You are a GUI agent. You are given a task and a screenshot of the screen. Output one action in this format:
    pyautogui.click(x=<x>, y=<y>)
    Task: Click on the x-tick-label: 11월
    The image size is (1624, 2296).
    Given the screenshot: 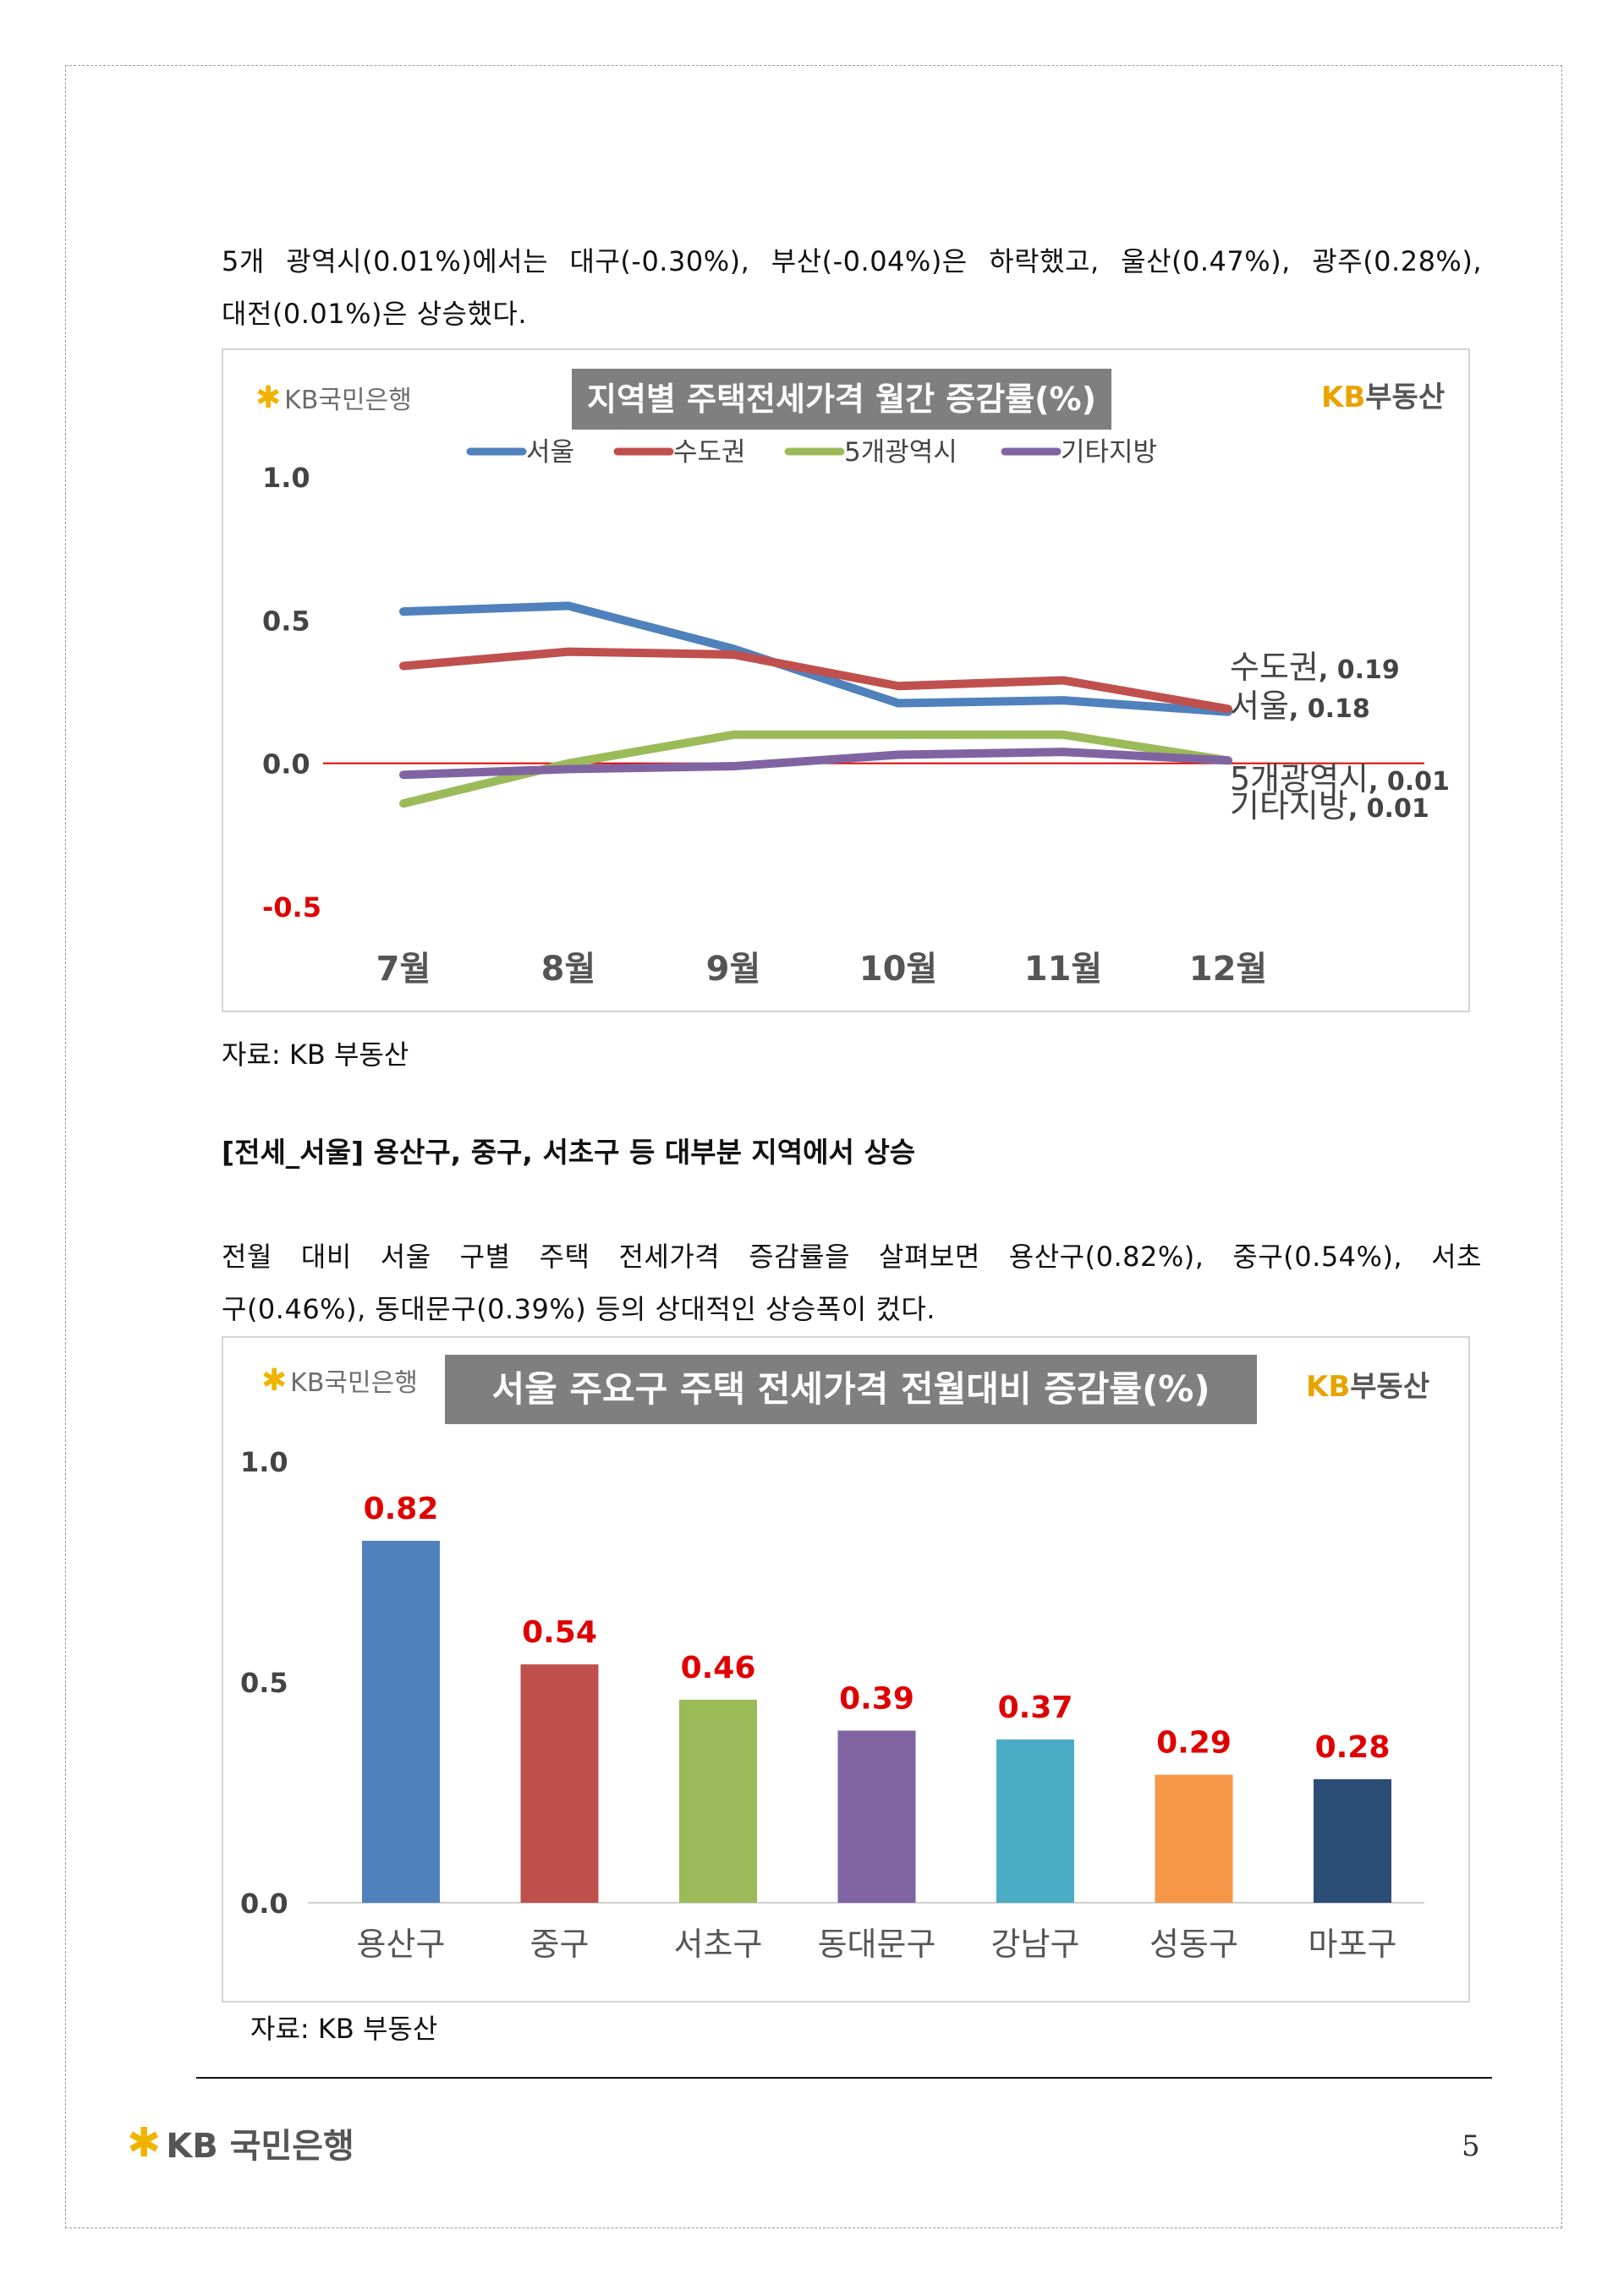 What is the action you would take?
    pyautogui.click(x=1063, y=969)
    